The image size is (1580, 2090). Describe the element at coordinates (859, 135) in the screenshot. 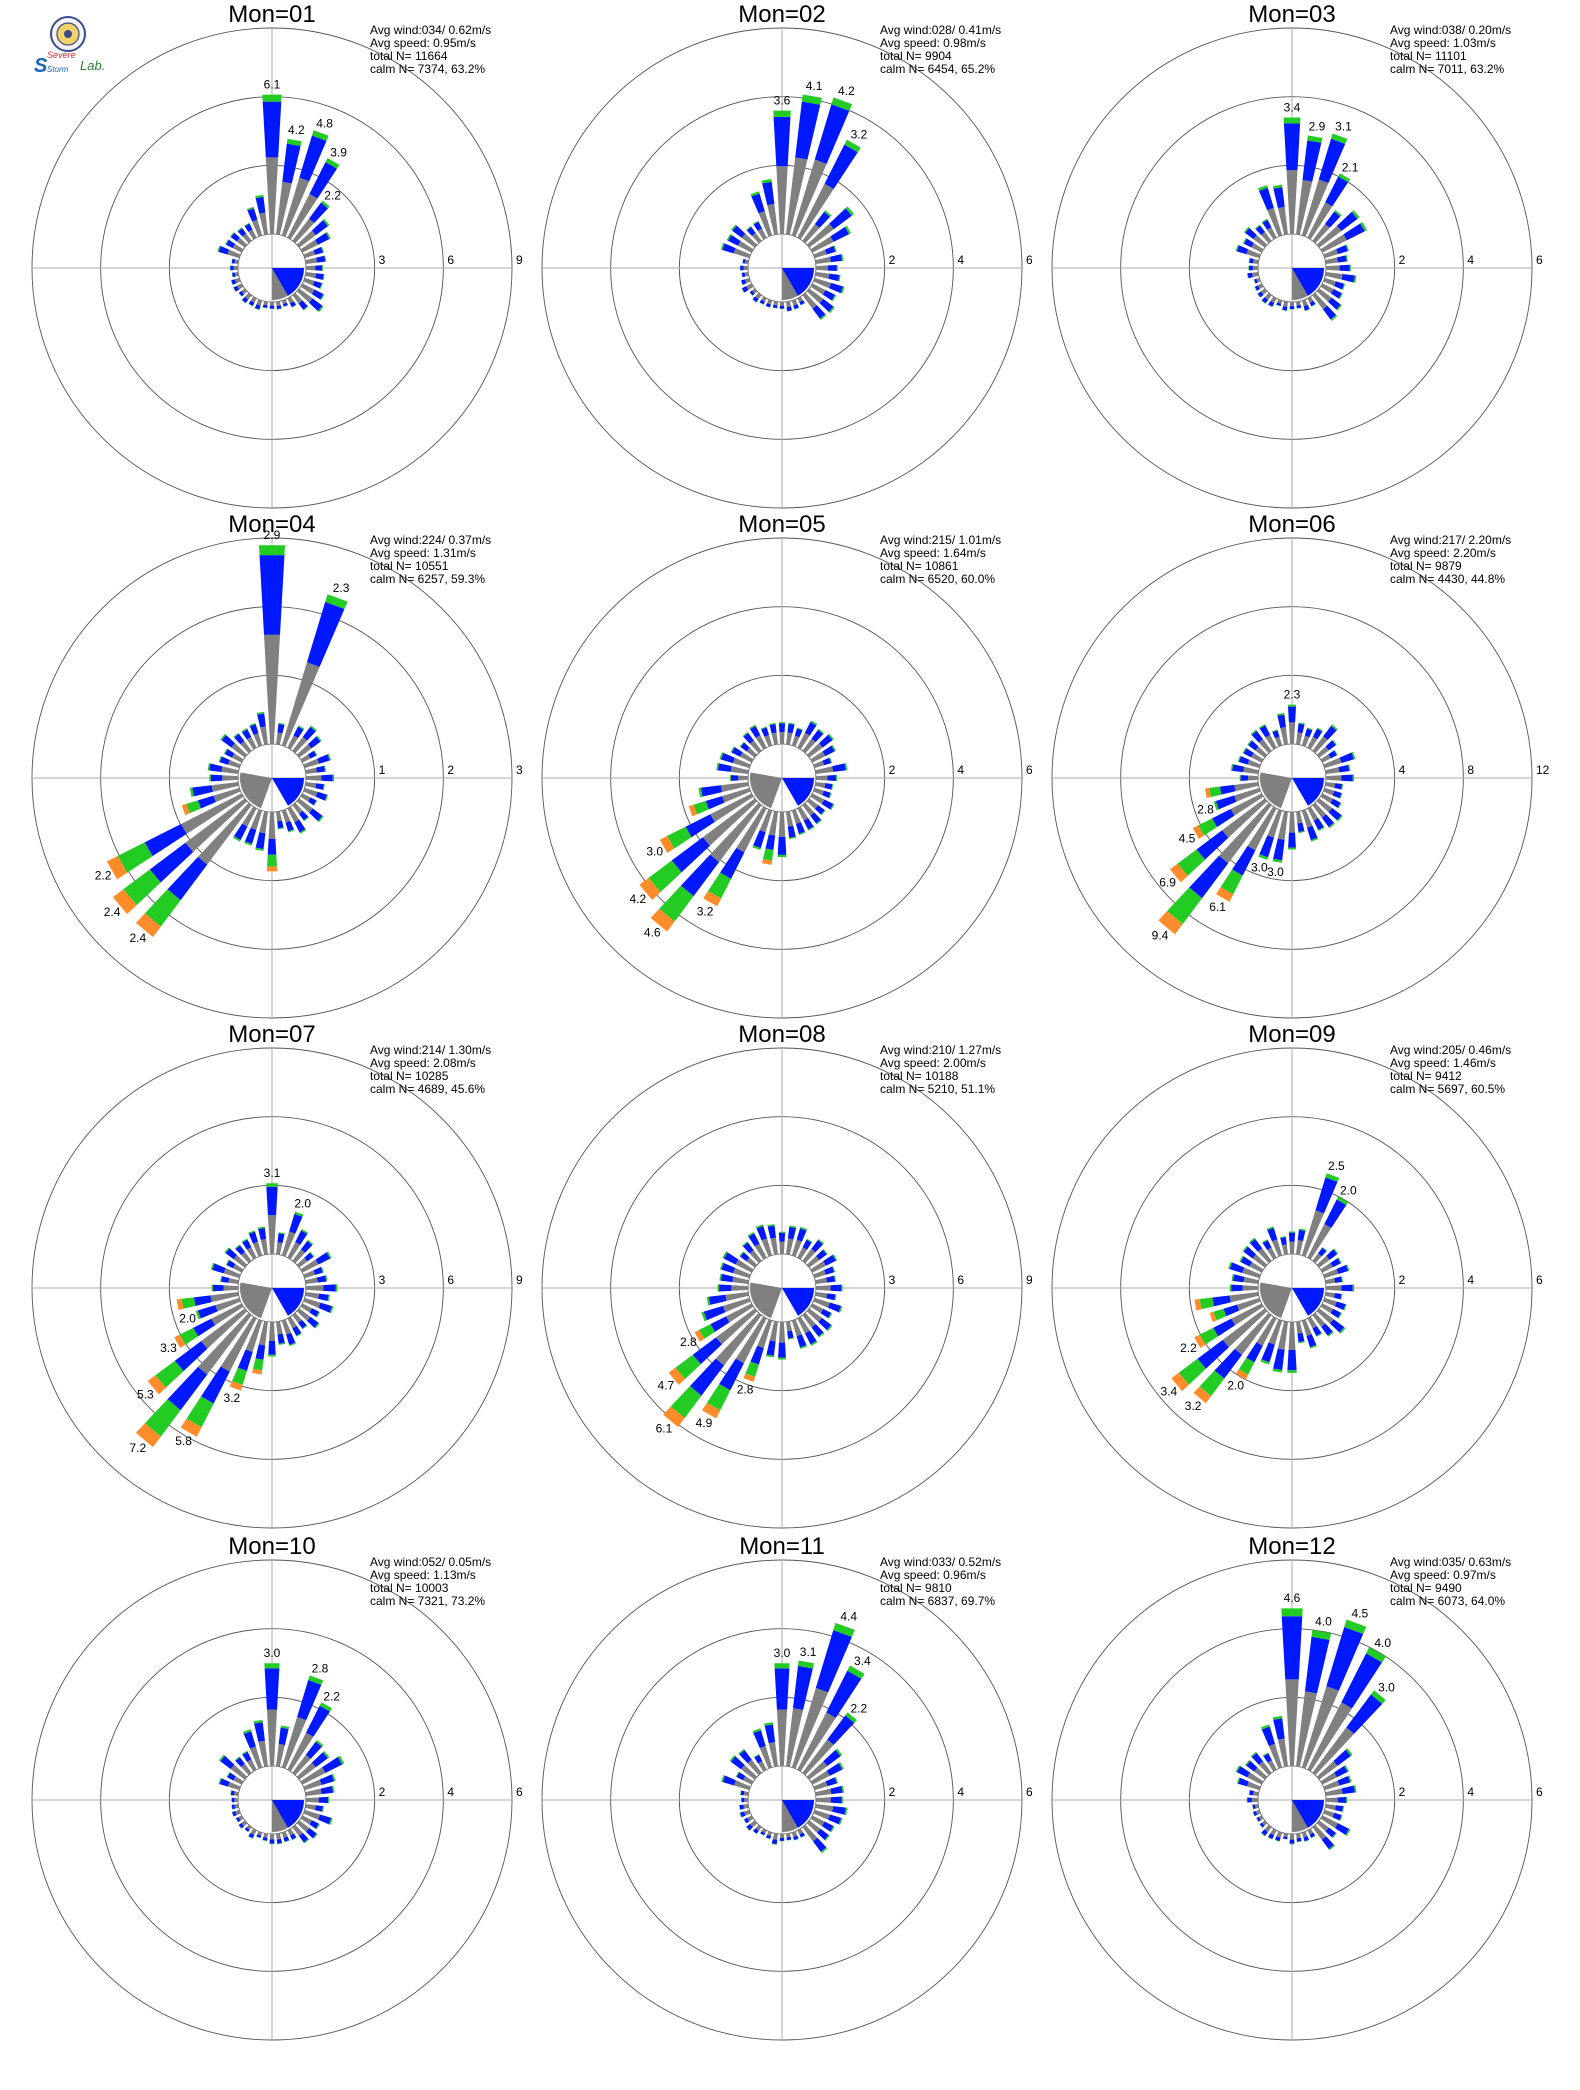

I see `sector-value-label: 3.2` at that location.